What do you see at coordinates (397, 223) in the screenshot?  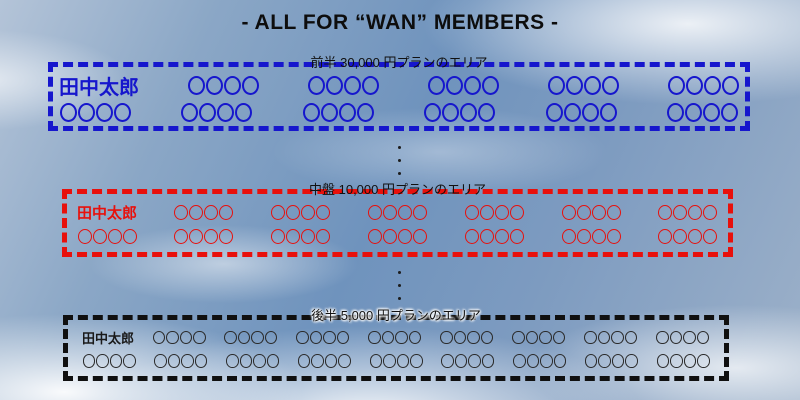 I see `plan-area-10000-rows: 田中太郎` at bounding box center [397, 223].